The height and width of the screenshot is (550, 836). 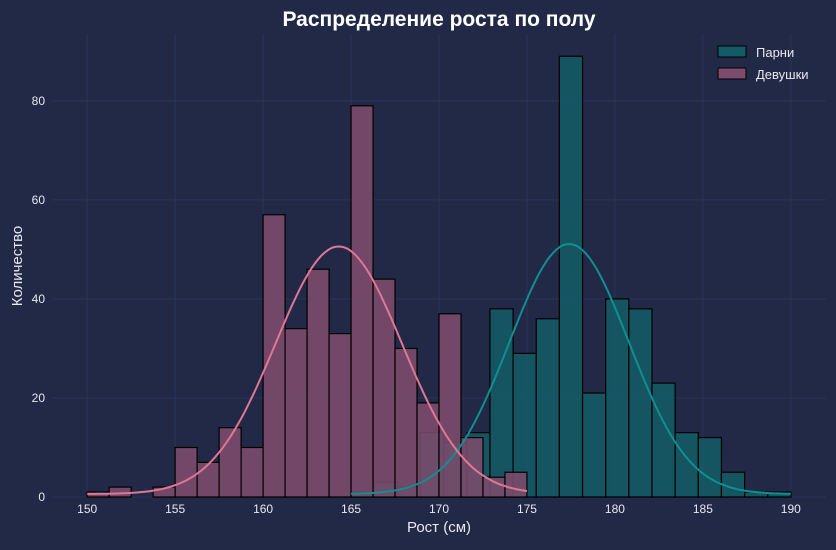 What do you see at coordinates (439, 527) in the screenshot?
I see `x-axis-label: Рост (см)` at bounding box center [439, 527].